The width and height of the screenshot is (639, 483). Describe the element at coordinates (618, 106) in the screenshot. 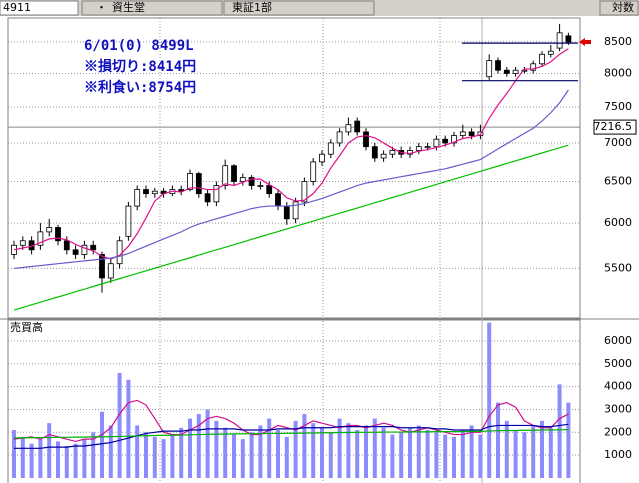

I see `y-tick-label: 7500` at that location.